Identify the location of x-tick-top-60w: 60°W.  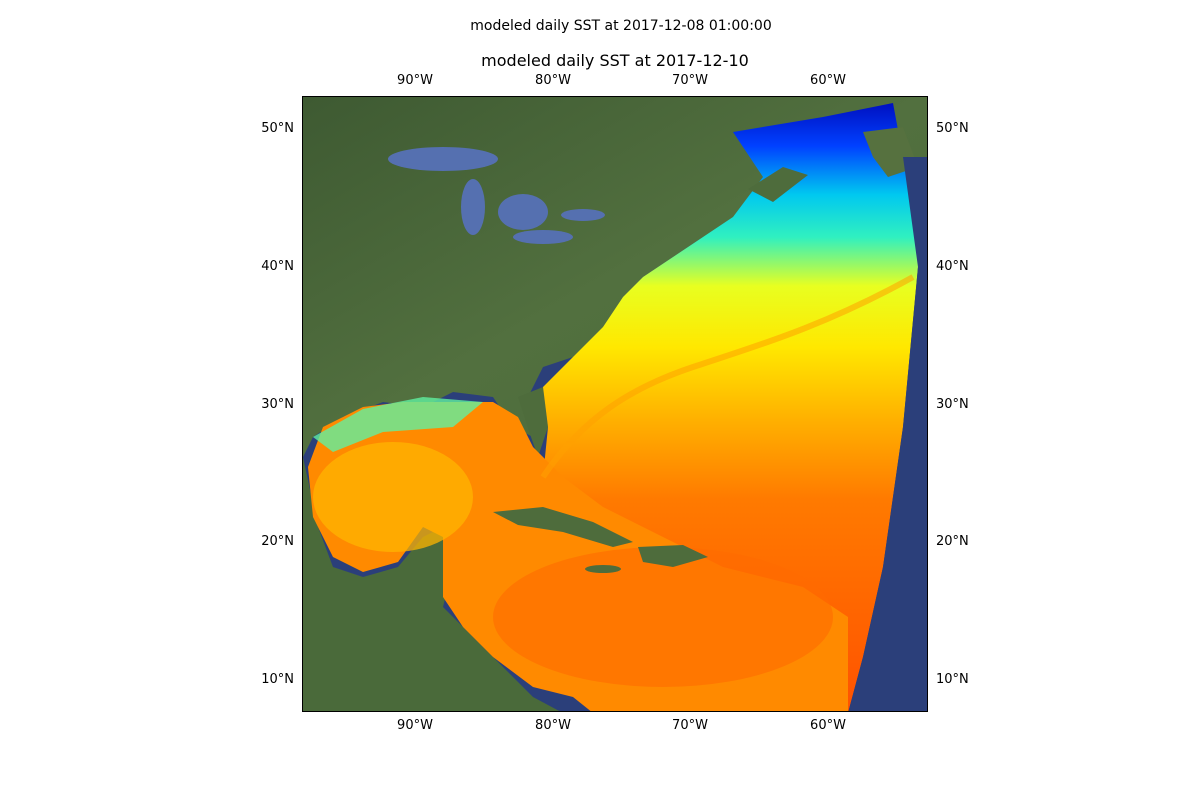
(828, 80).